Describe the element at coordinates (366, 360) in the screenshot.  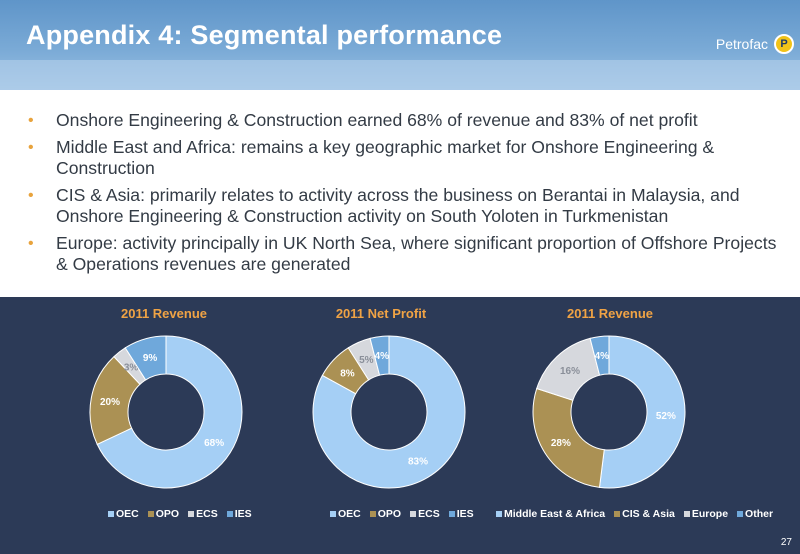
I see `data-label: 5%` at that location.